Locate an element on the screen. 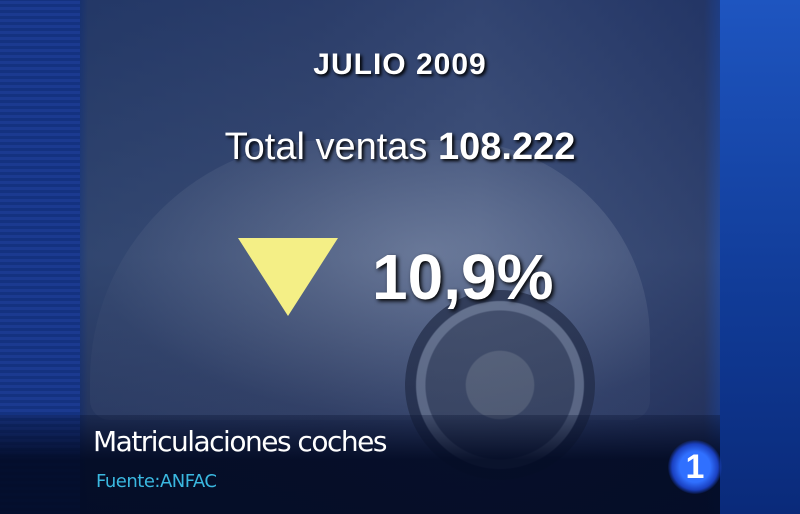 The height and width of the screenshot is (514, 800). total-label: Total ventas is located at coordinates (326, 147).